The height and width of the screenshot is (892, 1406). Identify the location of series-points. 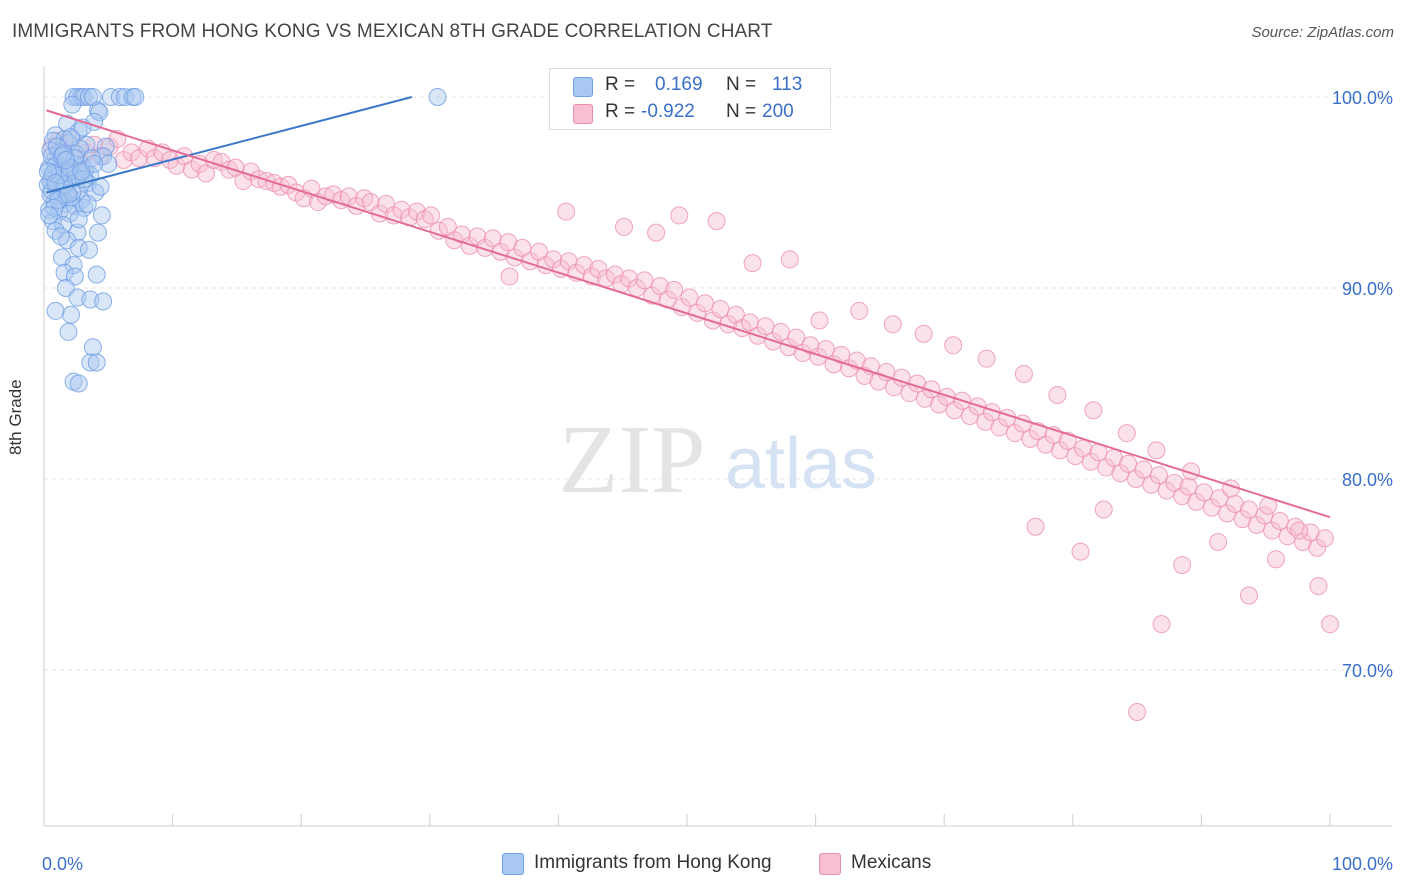
(242, 240).